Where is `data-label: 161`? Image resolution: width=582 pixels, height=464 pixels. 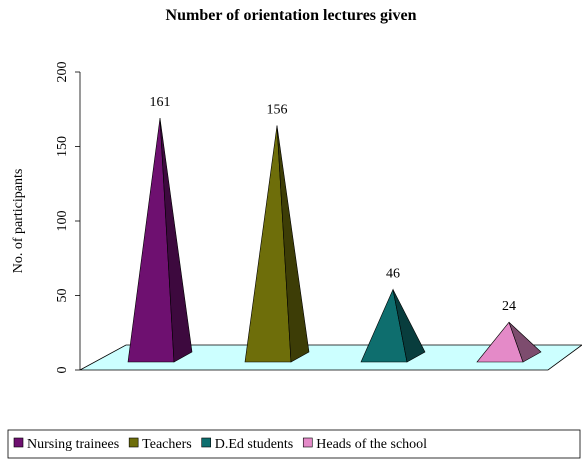 data-label: 161 is located at coordinates (160, 102).